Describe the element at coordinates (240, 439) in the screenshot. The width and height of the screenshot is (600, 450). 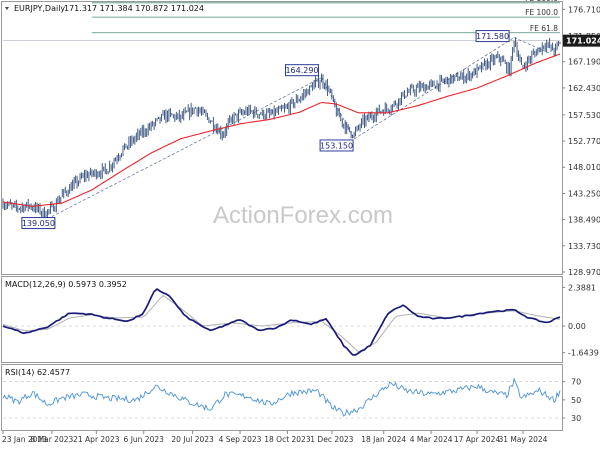
I see `date-tick-label: 4 Sep 2023` at that location.